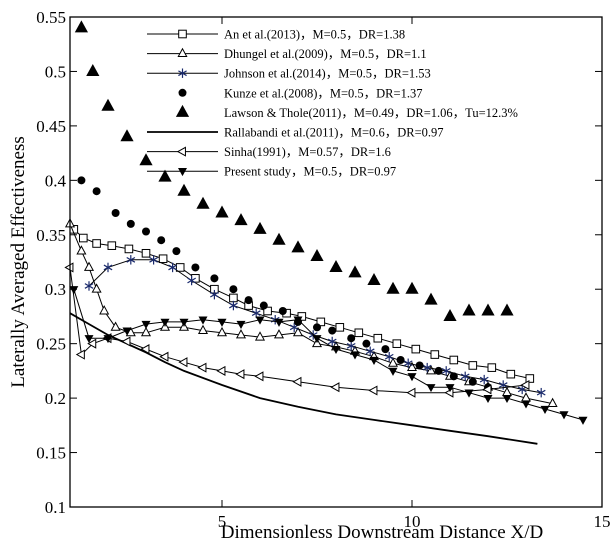 This screenshot has height=544, width=611. I want to click on legend-label: Kunze et al.(2008)，M=0.5，DR=1.37, so click(323, 93).